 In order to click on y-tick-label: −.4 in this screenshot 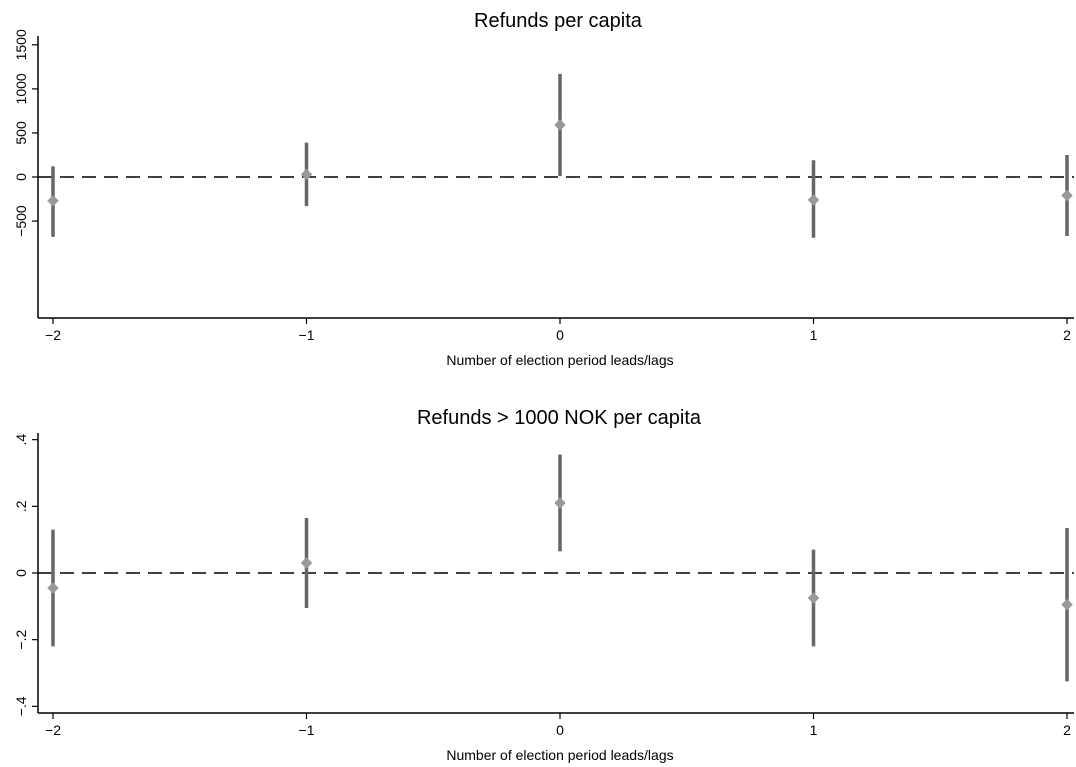, I will do `click(21, 706)`.